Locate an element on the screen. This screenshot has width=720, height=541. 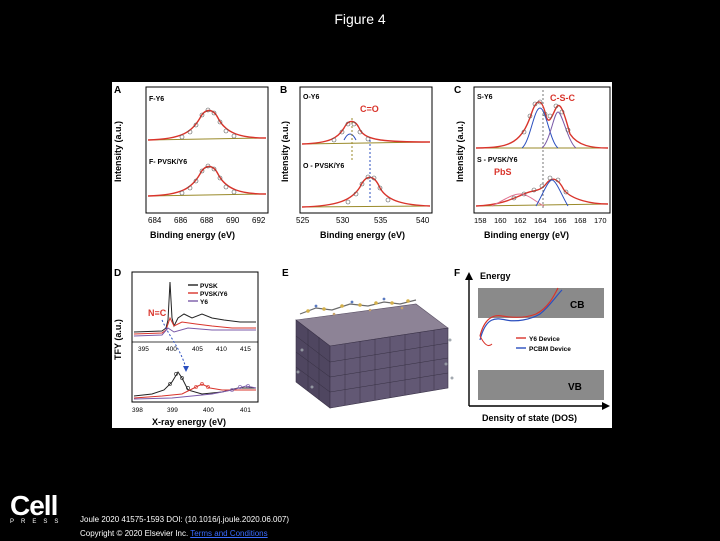
panel-b-tick: 540 is located at coordinates (423, 220).